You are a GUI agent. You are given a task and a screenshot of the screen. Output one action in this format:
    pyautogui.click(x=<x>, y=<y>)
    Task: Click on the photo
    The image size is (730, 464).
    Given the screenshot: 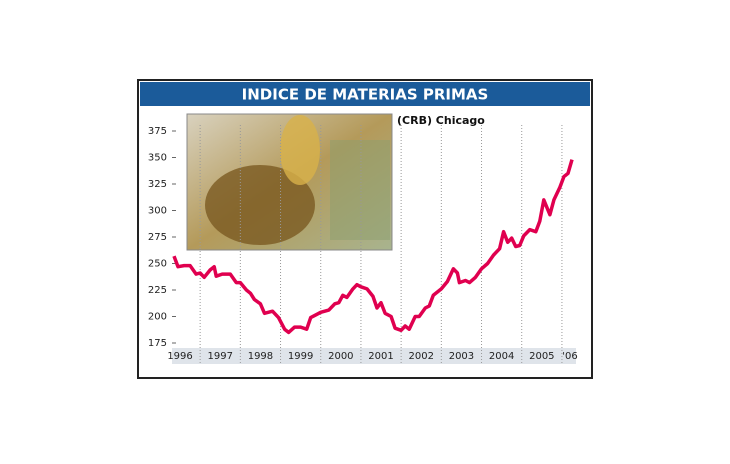 What is the action you would take?
    pyautogui.click(x=289, y=182)
    